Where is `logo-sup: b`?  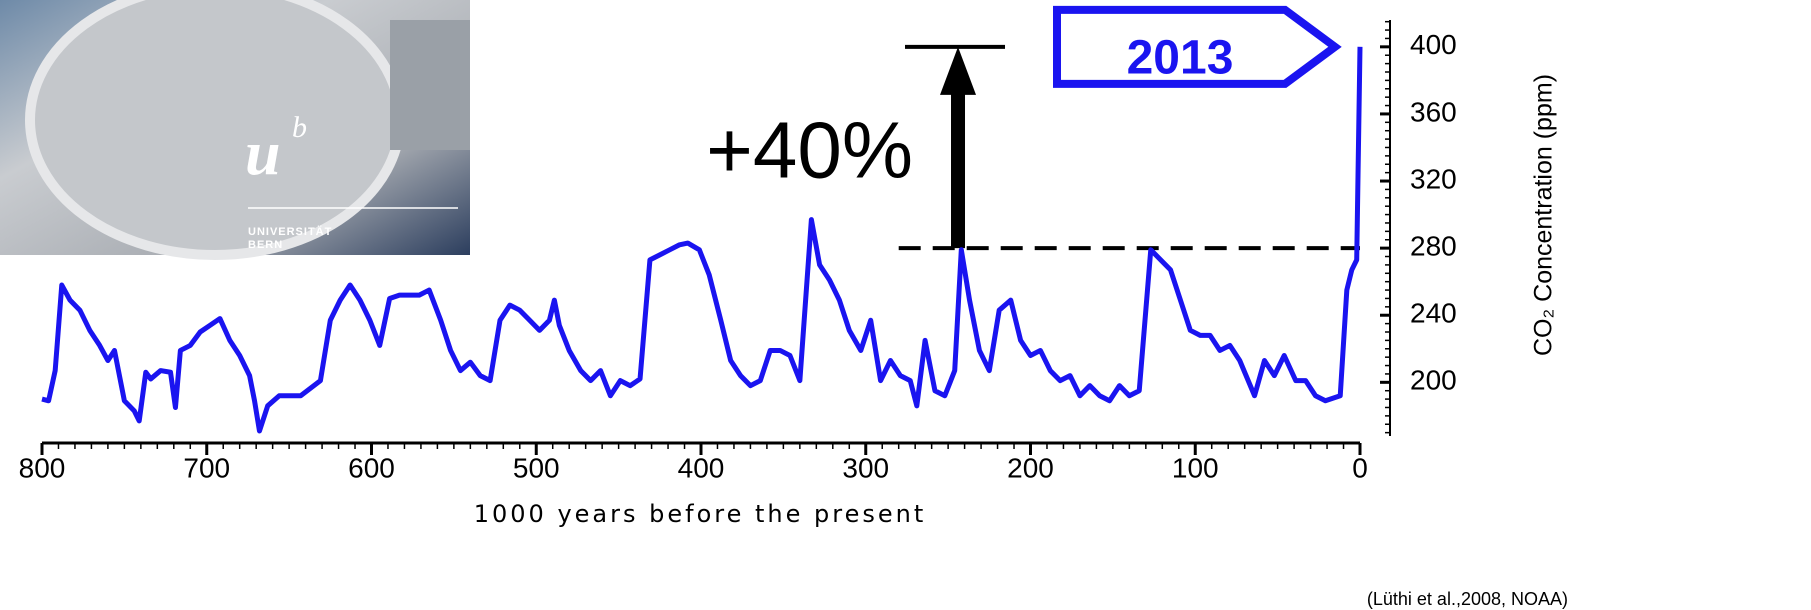
logo-sup: b is located at coordinates (299, 127).